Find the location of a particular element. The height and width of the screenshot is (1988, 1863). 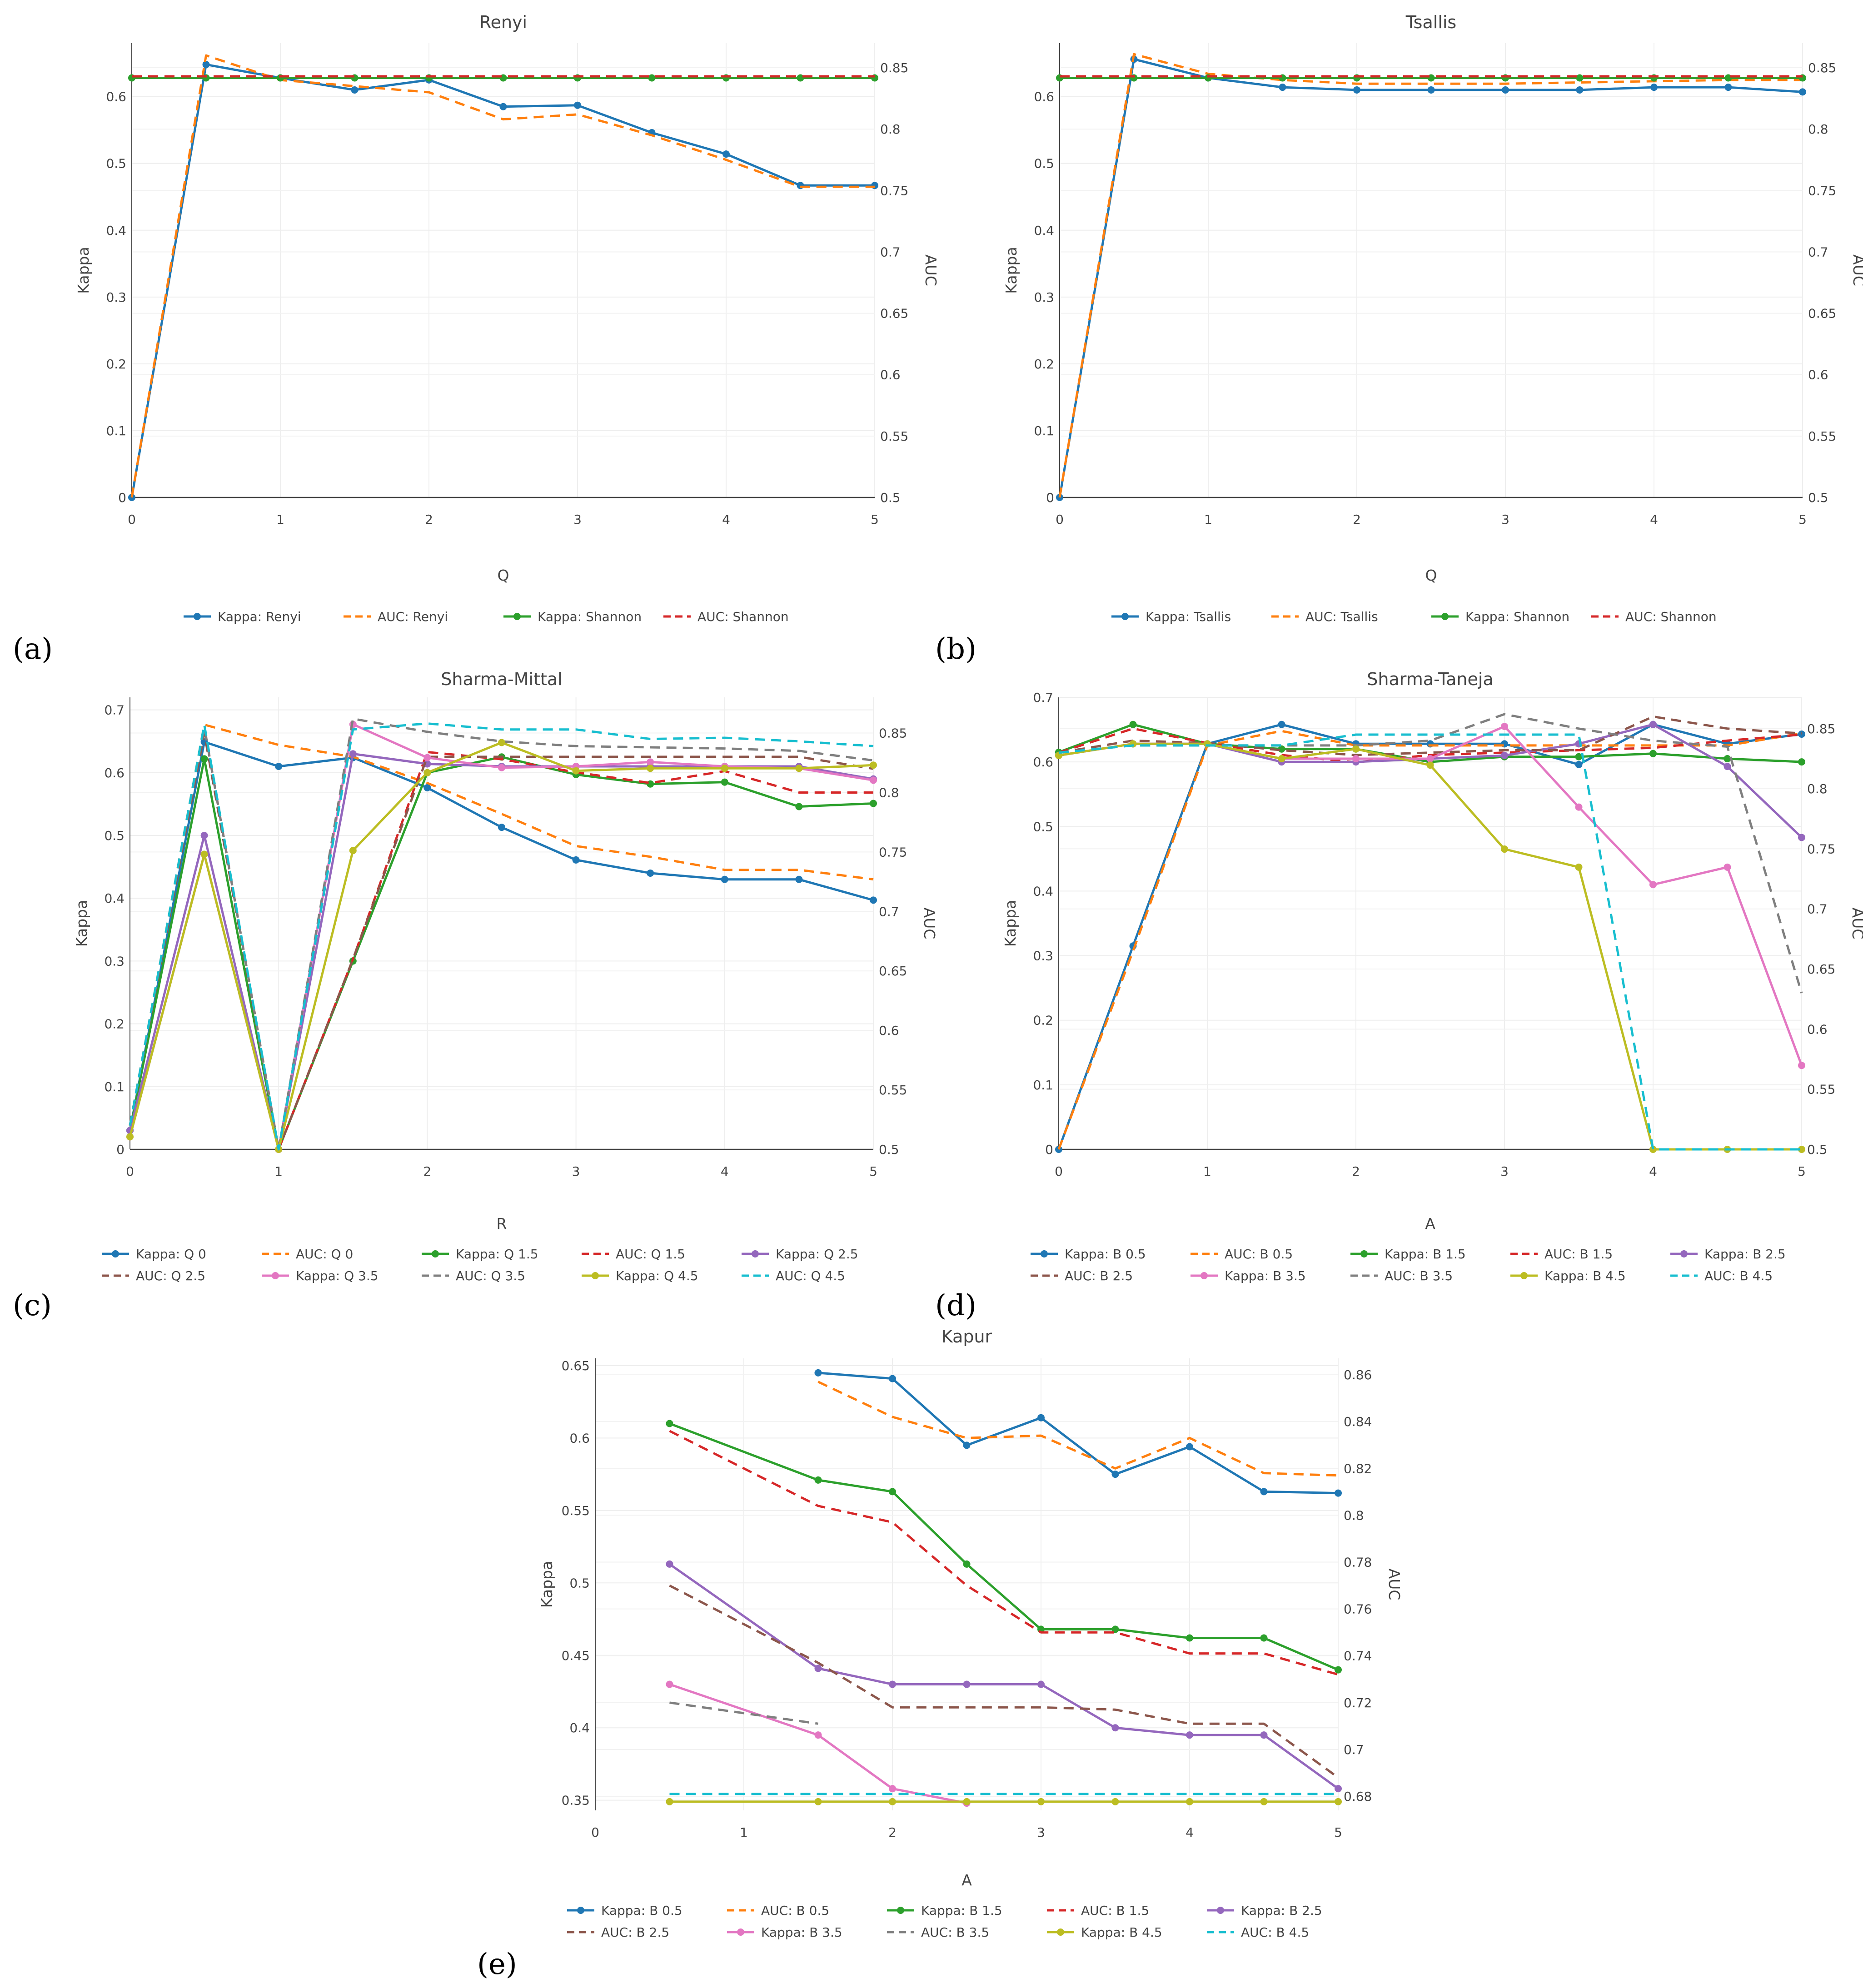

legend-item-auc-tsallis: AUC: Tsallis is located at coordinates (1324, 616).